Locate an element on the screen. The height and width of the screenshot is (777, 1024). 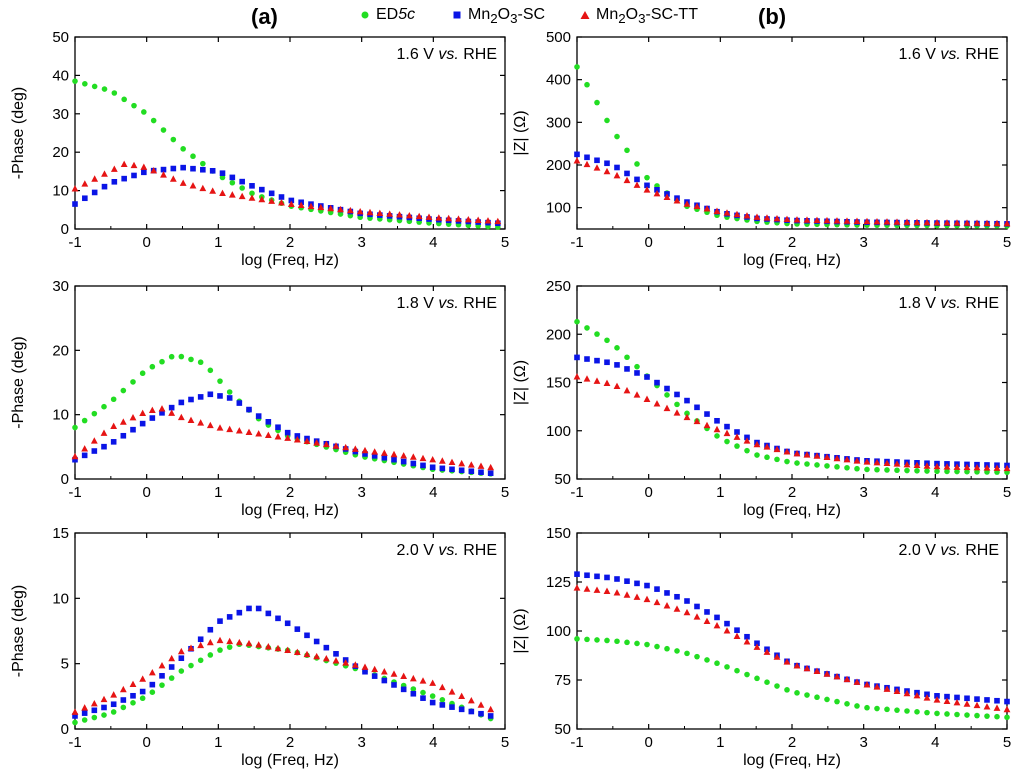
x-tick-label: 5 is located at coordinates (1007, 742).